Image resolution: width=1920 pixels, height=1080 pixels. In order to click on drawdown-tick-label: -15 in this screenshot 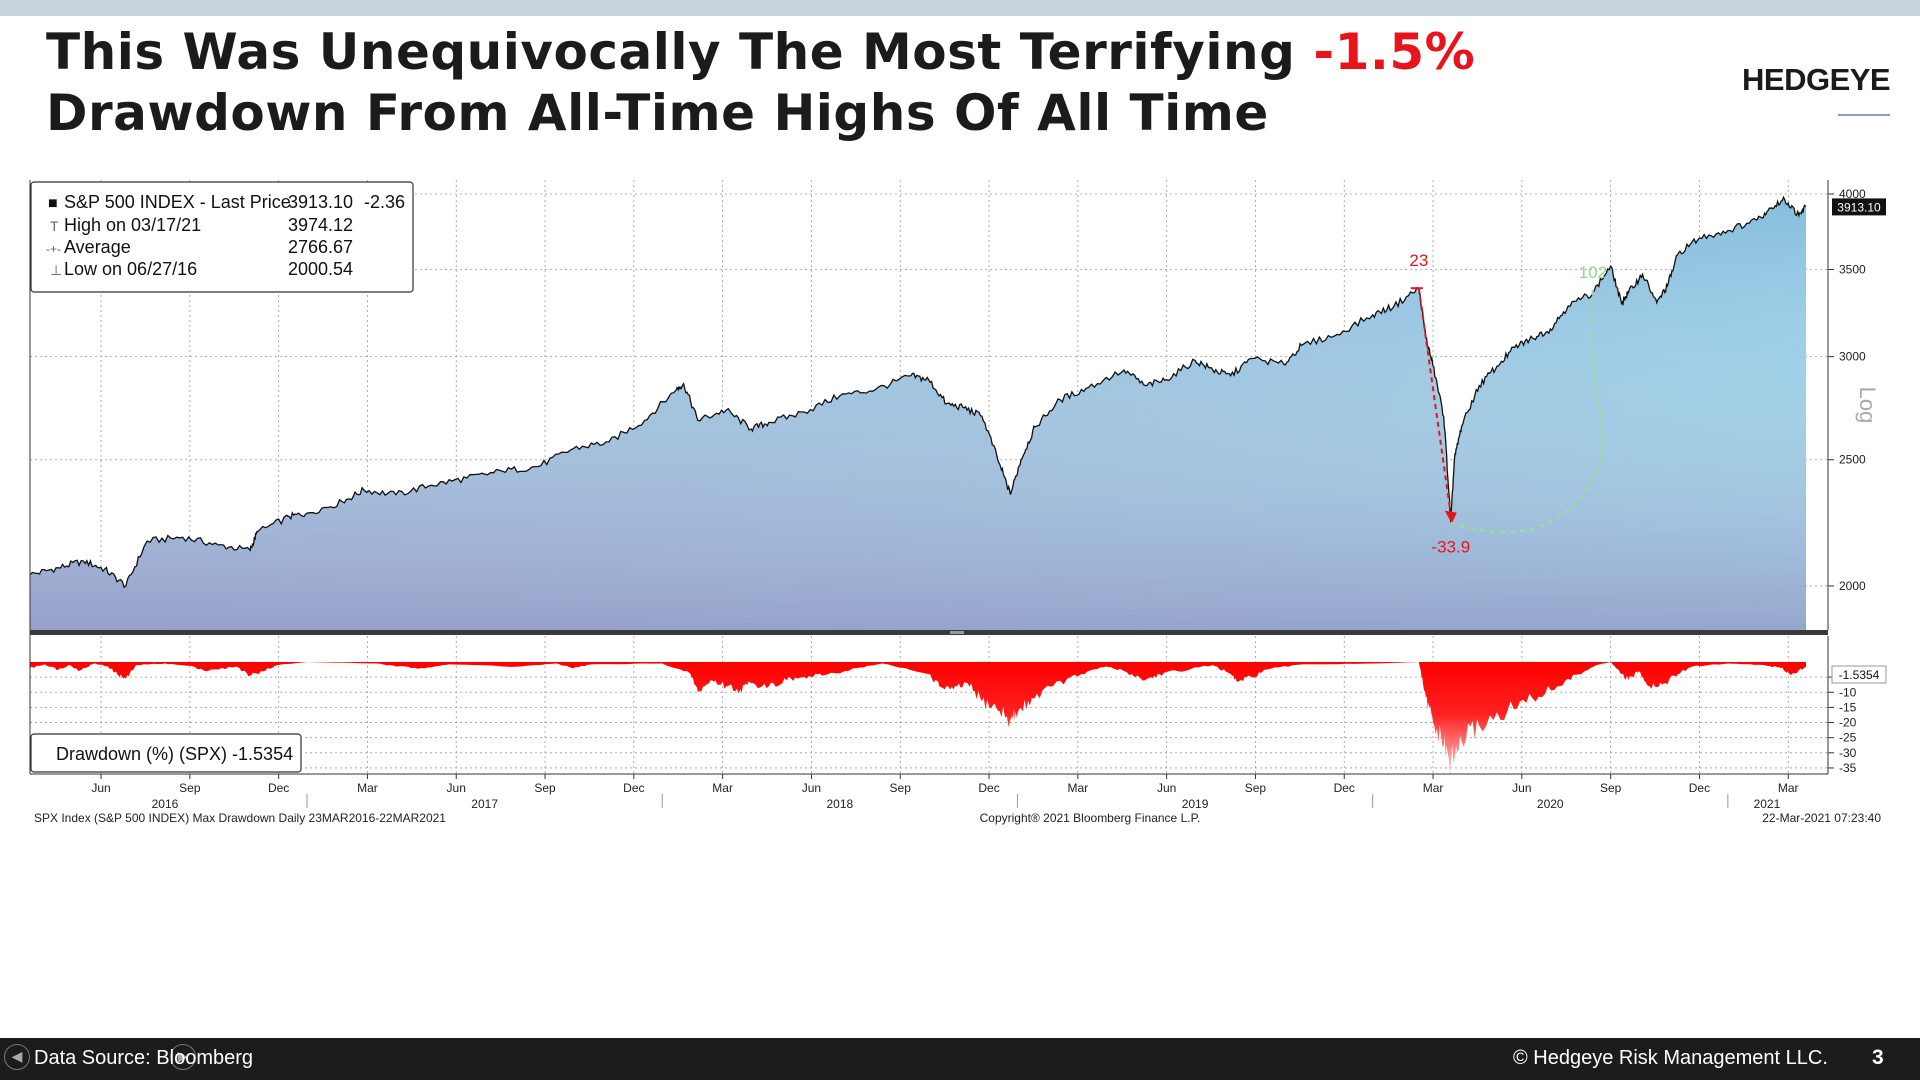, I will do `click(1848, 707)`.